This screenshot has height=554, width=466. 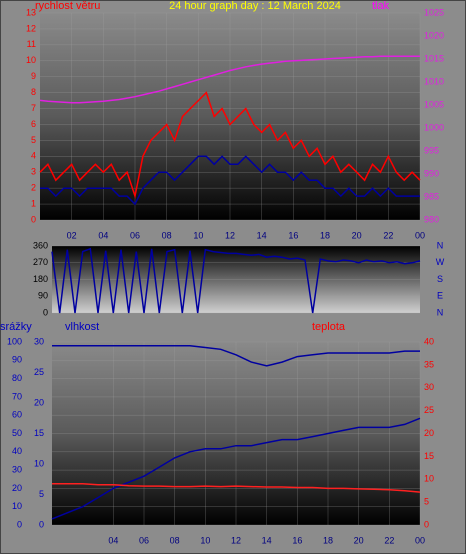 I want to click on y3-tick-label: 25, so click(x=39, y=372).